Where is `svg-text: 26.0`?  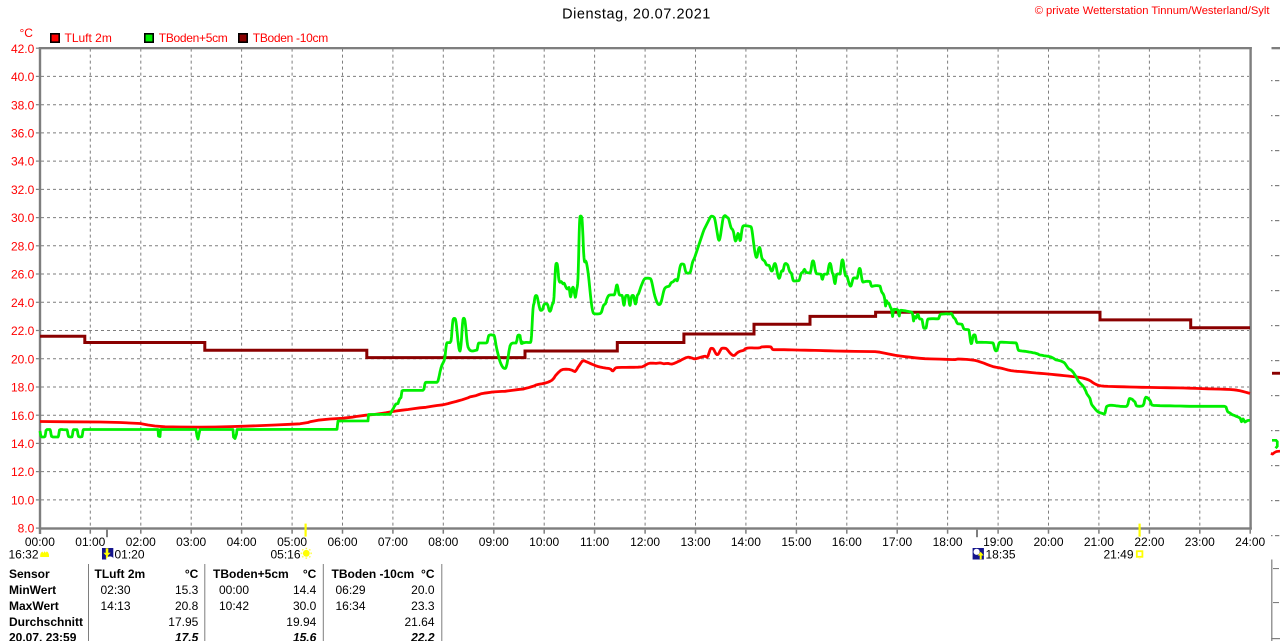
svg-text: 26.0 is located at coordinates (23, 275).